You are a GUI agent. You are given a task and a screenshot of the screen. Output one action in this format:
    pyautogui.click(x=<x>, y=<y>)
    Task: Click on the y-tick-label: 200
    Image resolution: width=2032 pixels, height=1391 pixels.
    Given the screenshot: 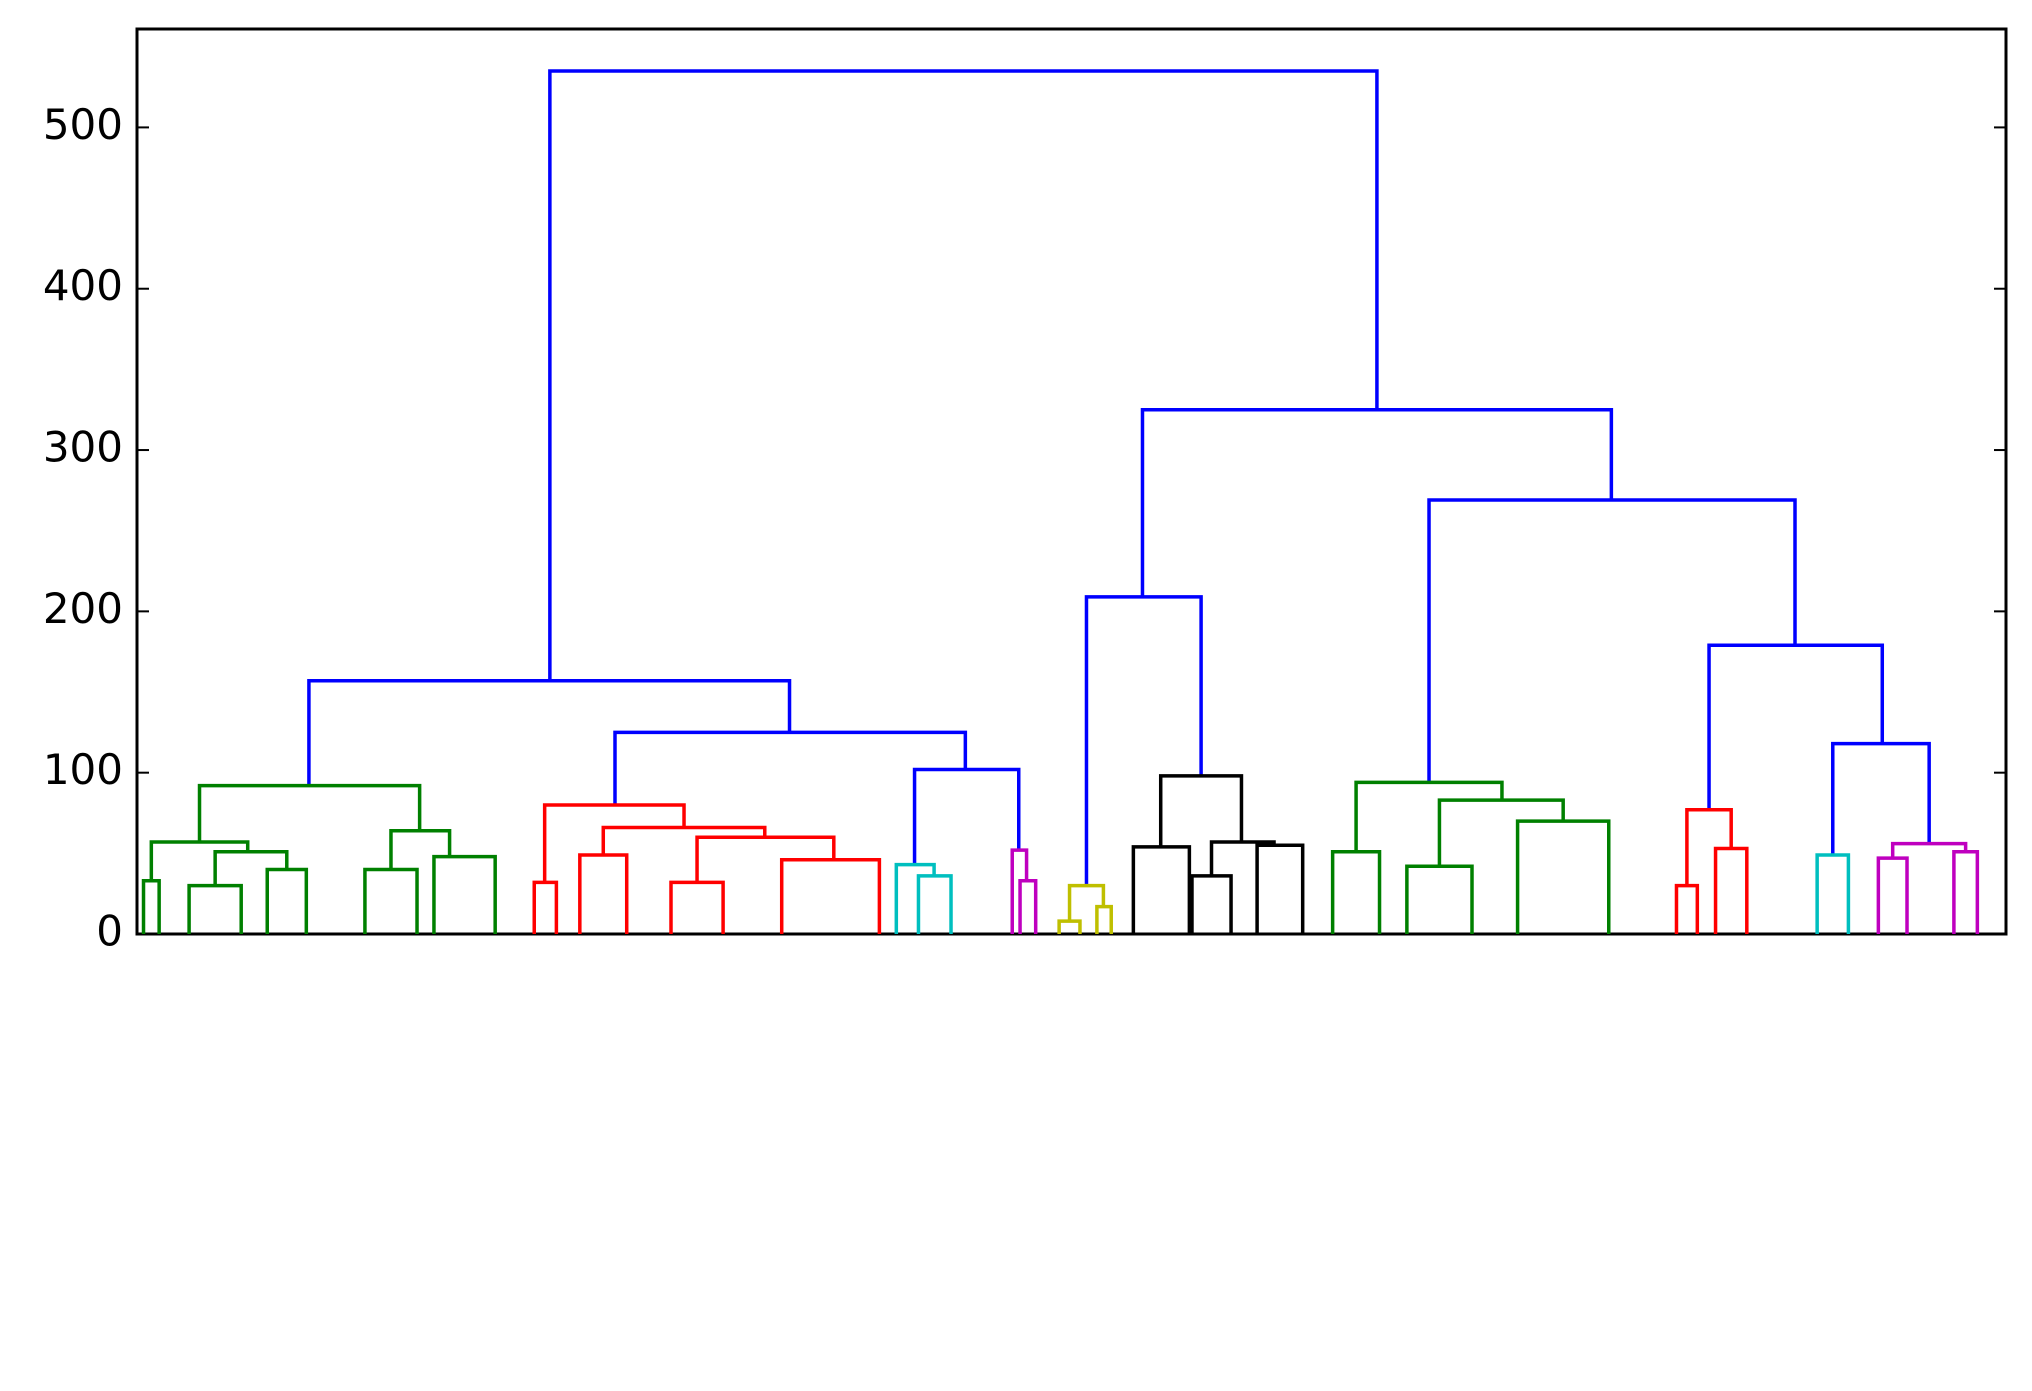 What is the action you would take?
    pyautogui.click(x=83, y=608)
    